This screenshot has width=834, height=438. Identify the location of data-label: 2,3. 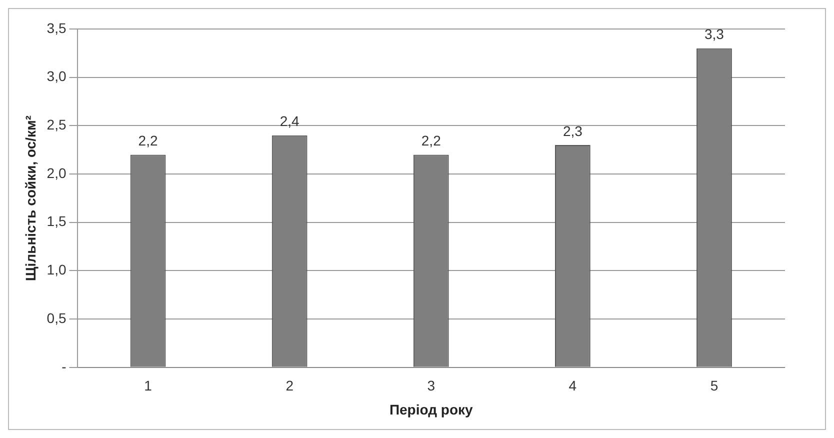
(572, 130).